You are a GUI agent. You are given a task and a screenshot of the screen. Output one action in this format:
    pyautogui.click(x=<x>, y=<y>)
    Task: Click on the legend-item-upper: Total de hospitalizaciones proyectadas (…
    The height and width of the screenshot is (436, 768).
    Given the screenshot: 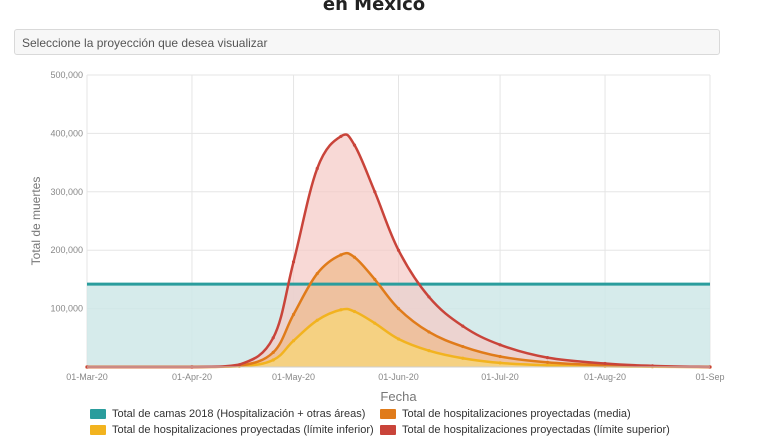 What is the action you would take?
    pyautogui.click(x=525, y=430)
    